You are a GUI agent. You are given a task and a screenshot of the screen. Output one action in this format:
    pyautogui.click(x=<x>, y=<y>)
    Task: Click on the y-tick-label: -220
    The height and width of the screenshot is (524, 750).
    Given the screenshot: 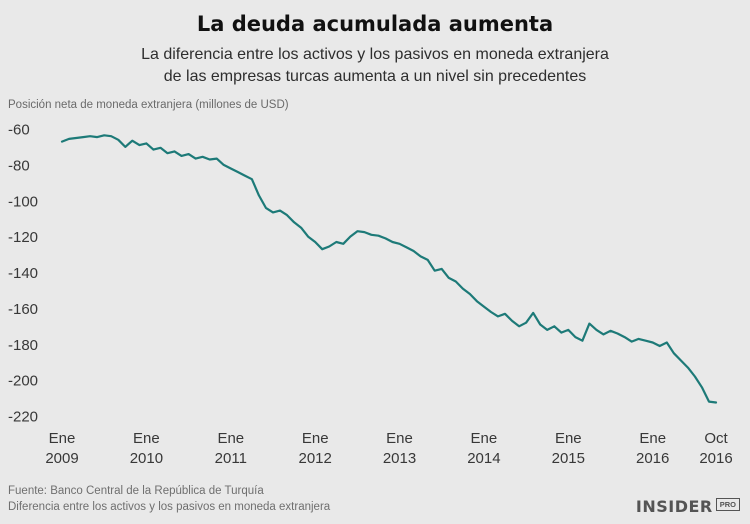 What is the action you would take?
    pyautogui.click(x=23, y=416)
    